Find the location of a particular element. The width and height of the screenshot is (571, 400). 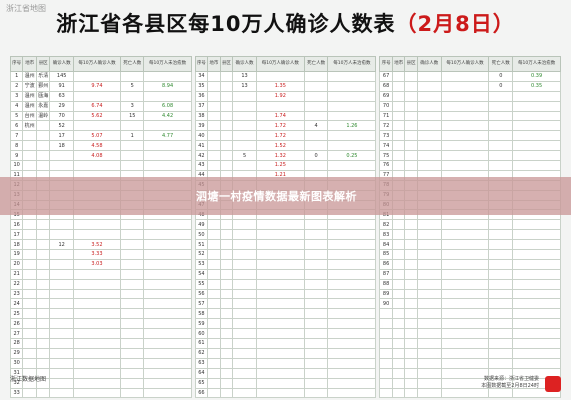

table-cell: 87 is located at coordinates (386, 274).